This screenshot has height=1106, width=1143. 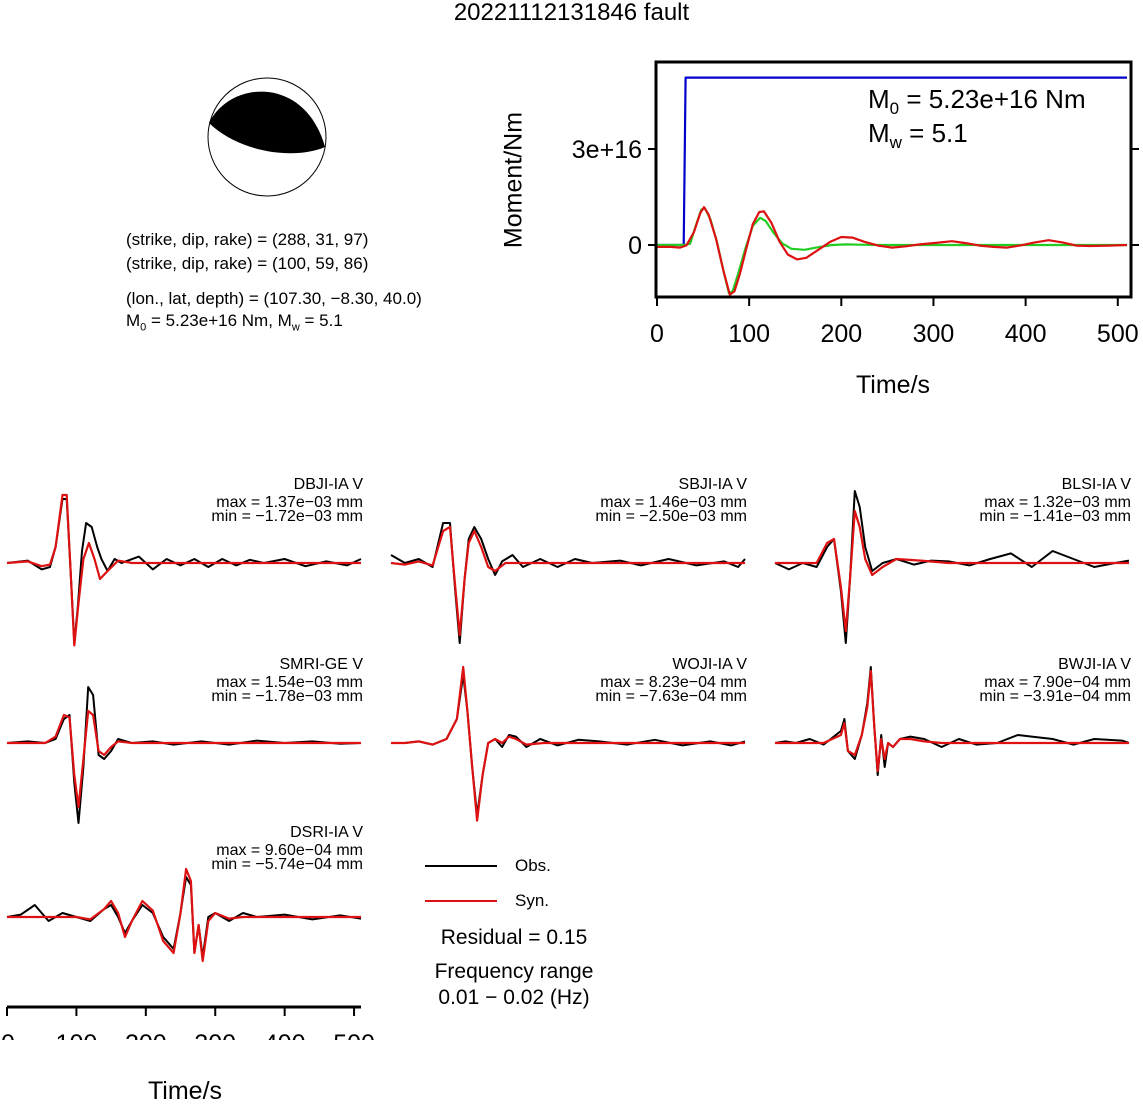 What do you see at coordinates (247, 263) in the screenshot?
I see `nodal-plane-2: (strike, dip, rake) = (100, 59, 86)` at bounding box center [247, 263].